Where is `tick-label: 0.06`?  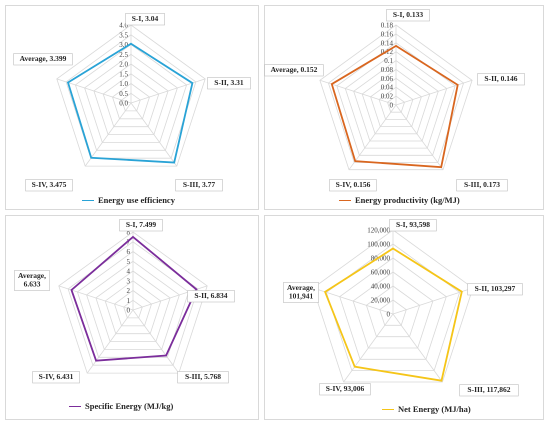
tick-label: 0.06 is located at coordinates (387, 79).